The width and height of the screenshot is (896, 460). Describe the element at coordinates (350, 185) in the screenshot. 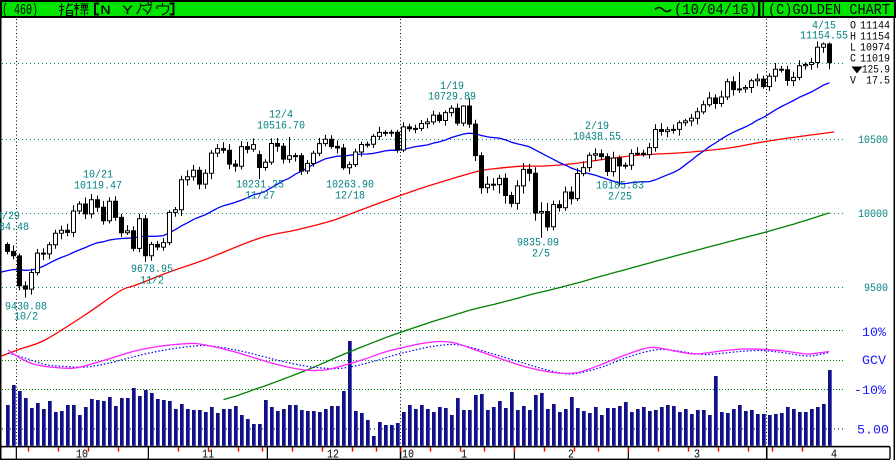

I see `svg-text: 10263.90` at that location.